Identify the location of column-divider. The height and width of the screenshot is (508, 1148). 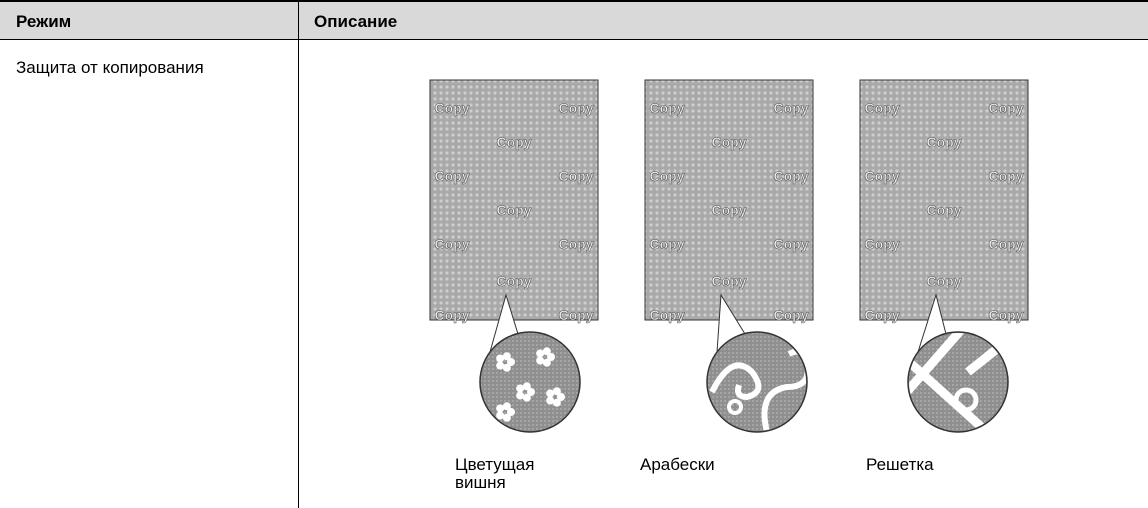
(298, 254).